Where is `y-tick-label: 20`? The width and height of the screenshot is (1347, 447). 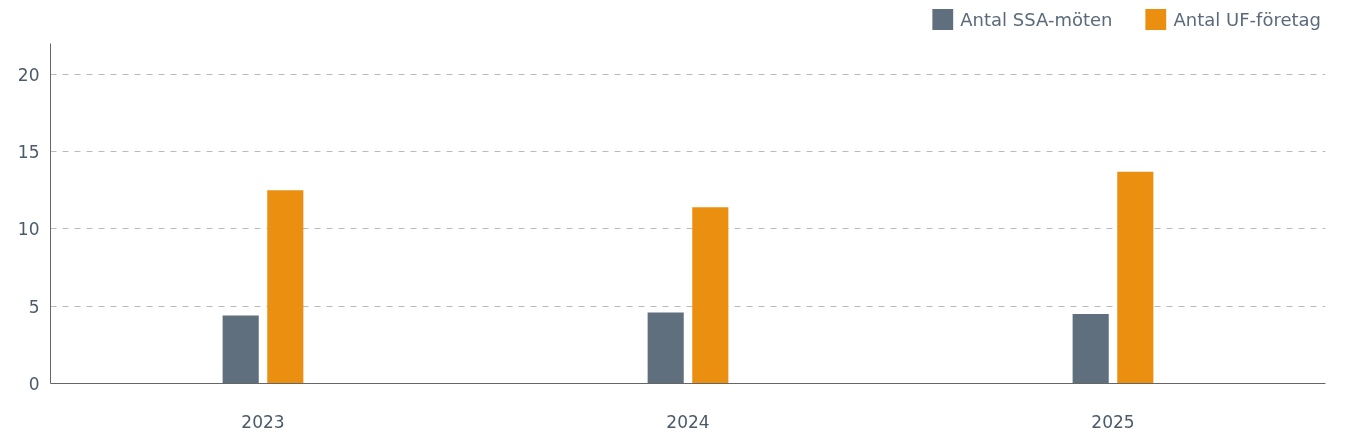 y-tick-label: 20 is located at coordinates (28, 74).